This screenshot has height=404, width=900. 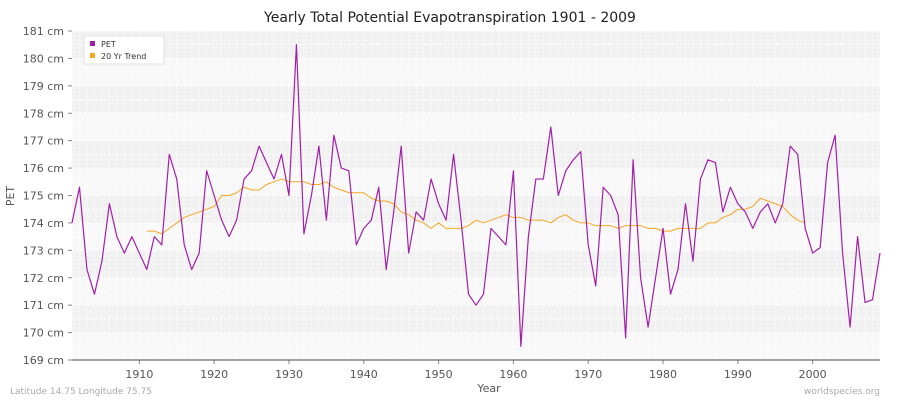 I want to click on y-tick-label: 181 cm, so click(x=43, y=31).